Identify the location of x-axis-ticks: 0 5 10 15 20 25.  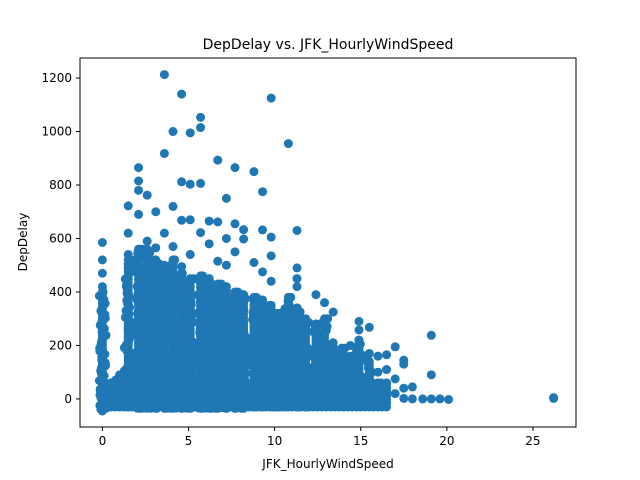
(320, 437).